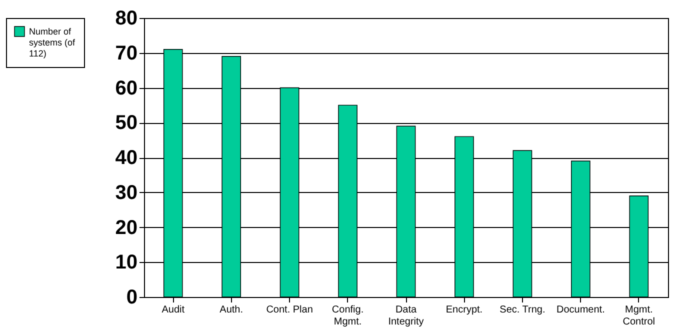 This screenshot has width=676, height=331. What do you see at coordinates (523, 310) in the screenshot?
I see `x-tick-label: Sec. Trng.` at bounding box center [523, 310].